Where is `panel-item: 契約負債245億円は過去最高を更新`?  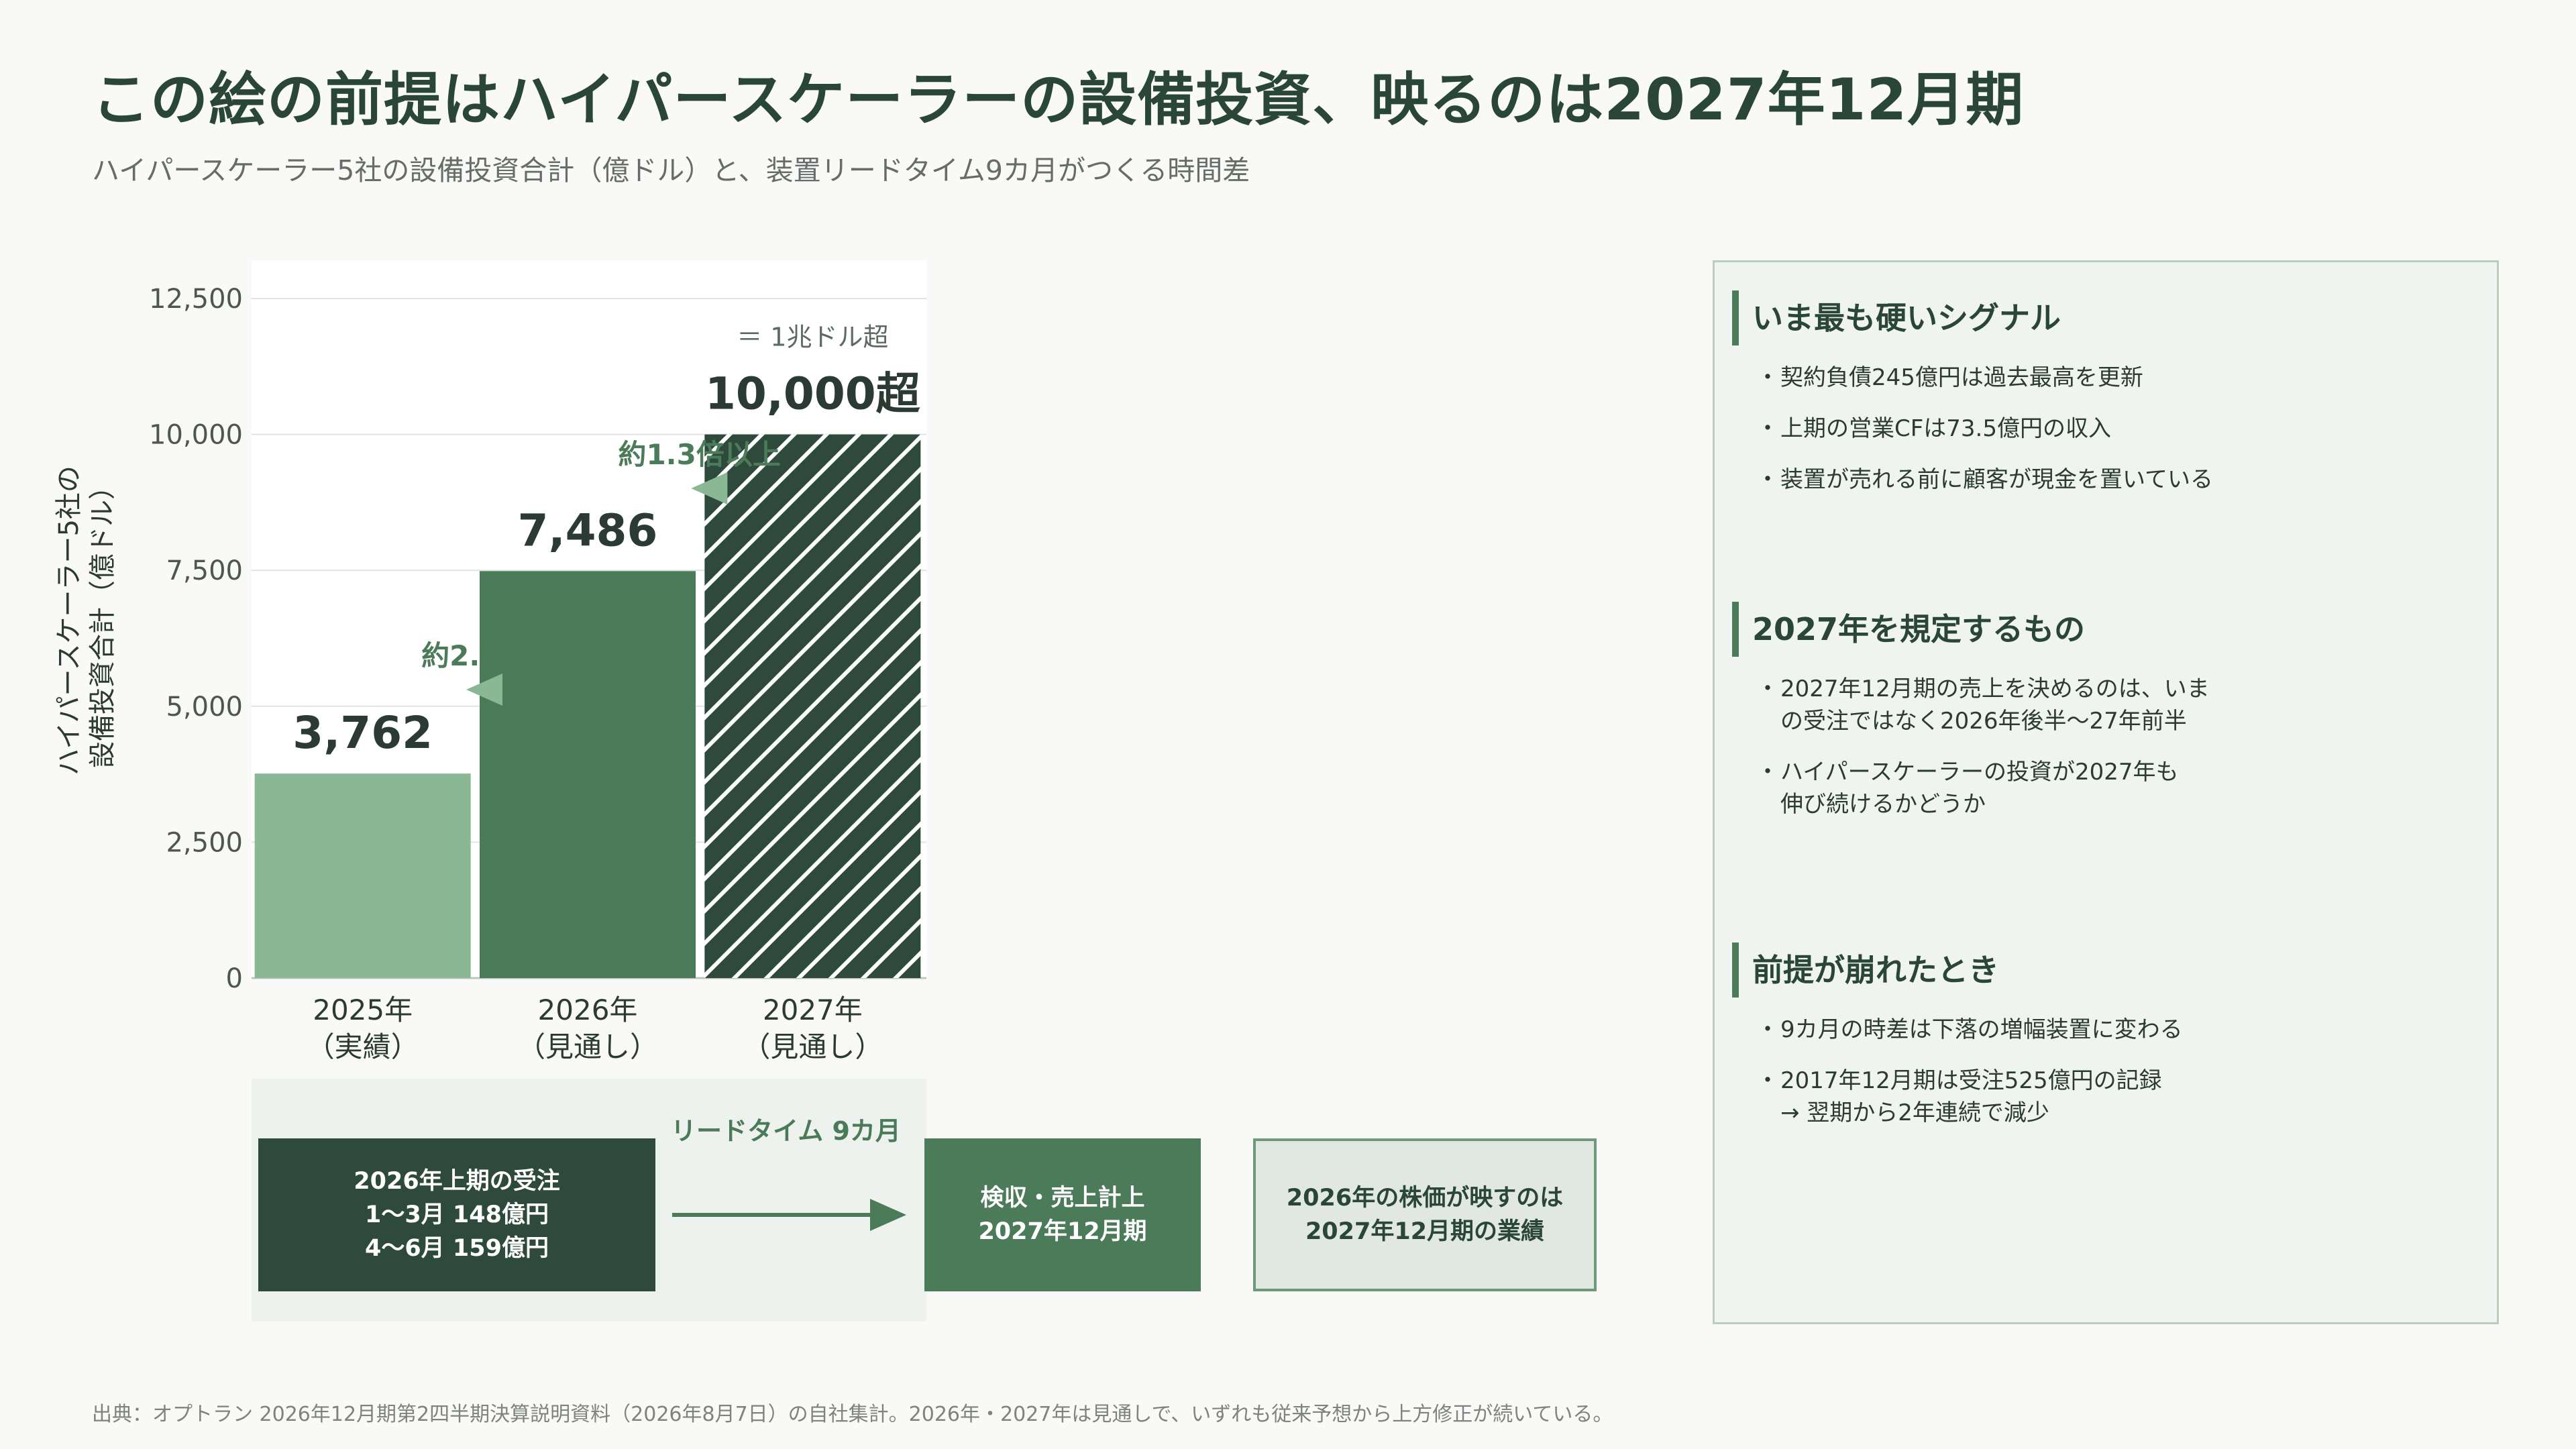
panel-item: 契約負債245億円は過去最高を更新 is located at coordinates (2119, 378).